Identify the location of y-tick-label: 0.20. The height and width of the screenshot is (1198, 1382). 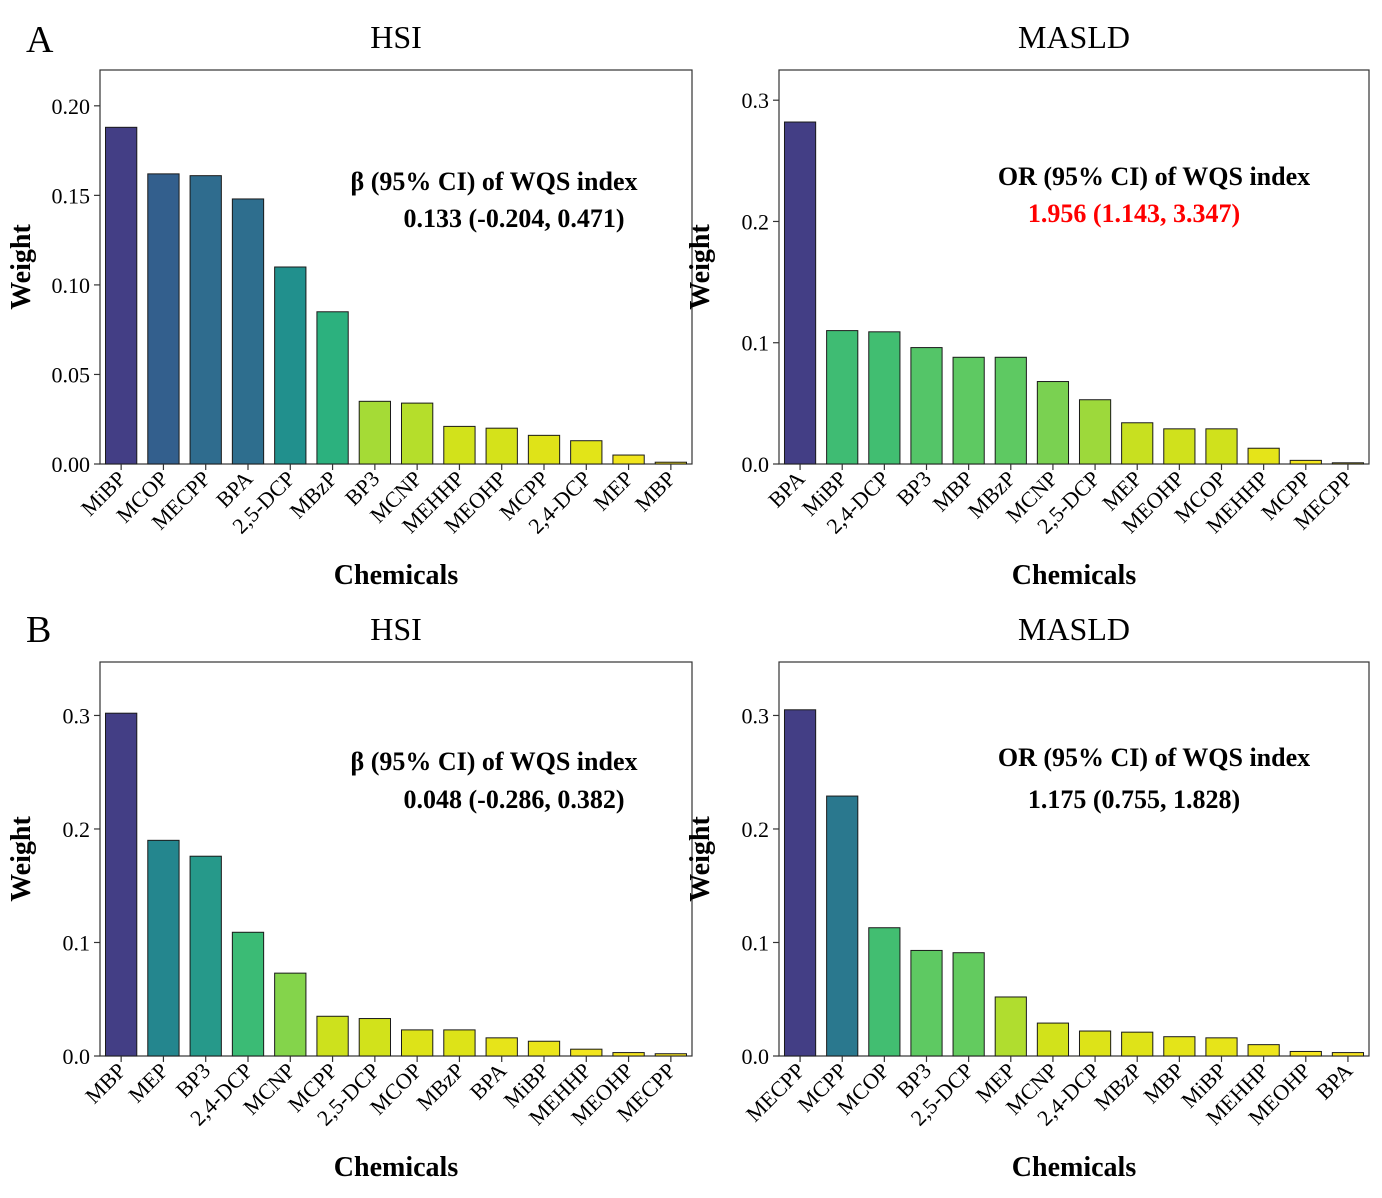
(71, 106).